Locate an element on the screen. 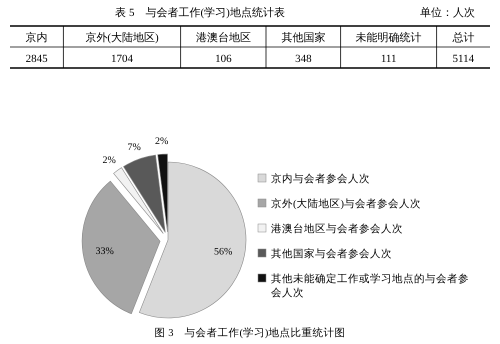  data-label: 56% is located at coordinates (223, 252).